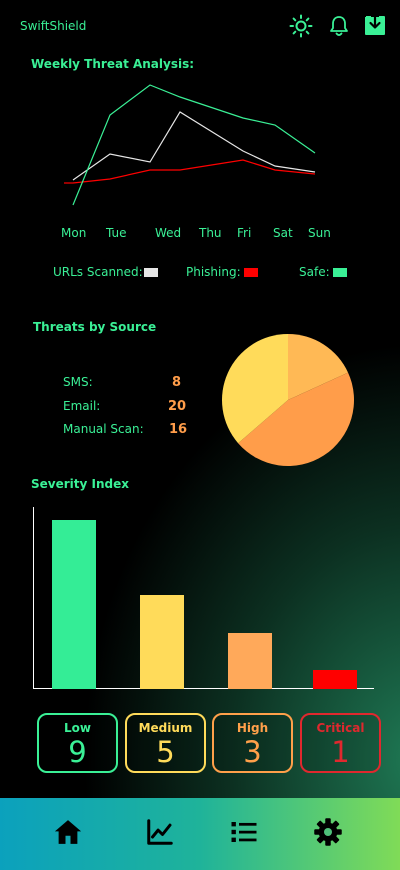 The image size is (400, 870). I want to click on day-label: Wed, so click(168, 233).